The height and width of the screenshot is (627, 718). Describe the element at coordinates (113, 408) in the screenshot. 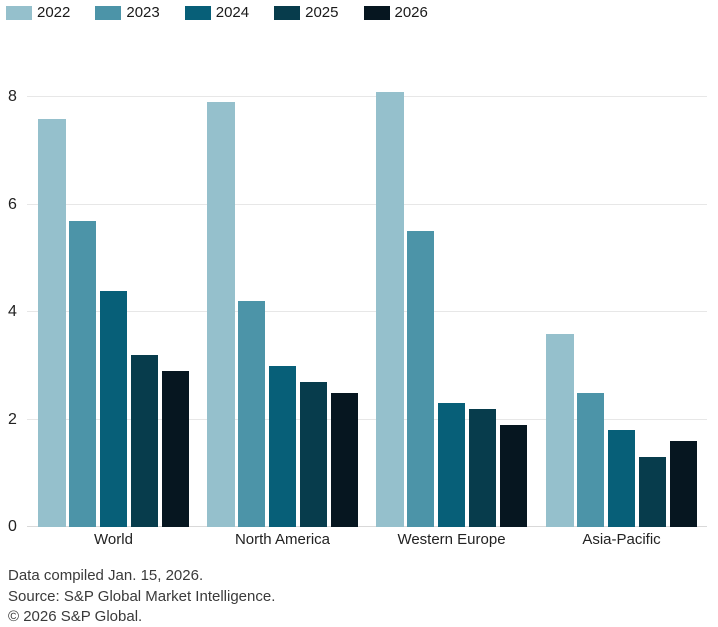

I see `bar-world-2024` at that location.